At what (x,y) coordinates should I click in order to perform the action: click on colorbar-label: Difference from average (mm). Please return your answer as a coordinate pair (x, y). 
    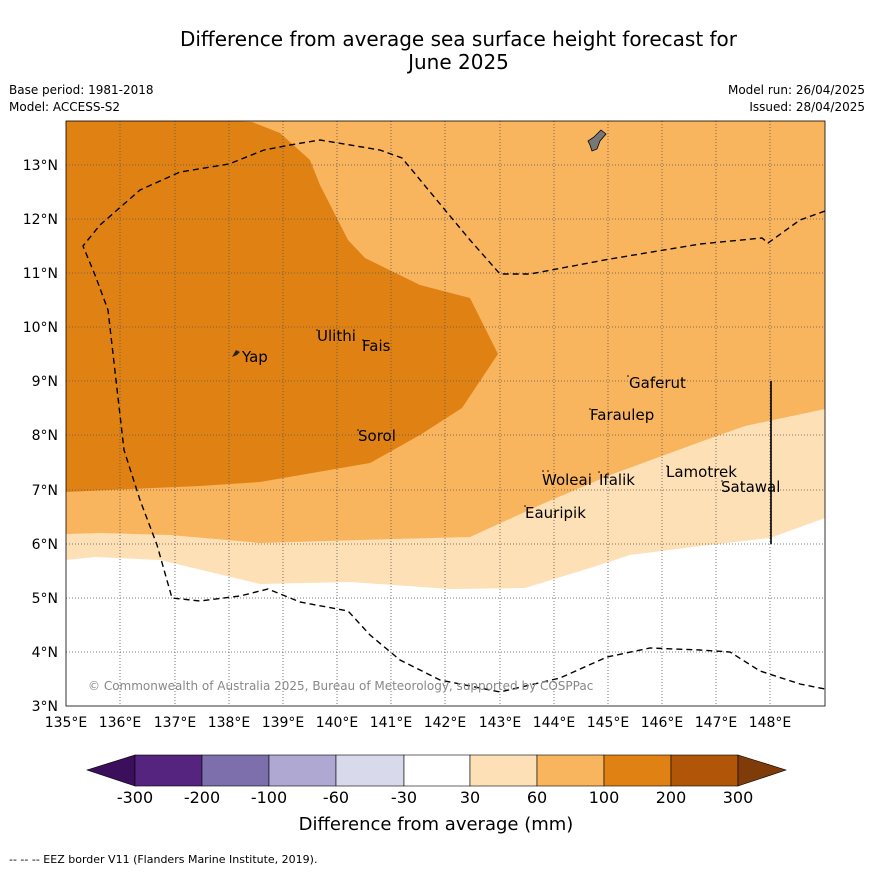
    Looking at the image, I should click on (436, 824).